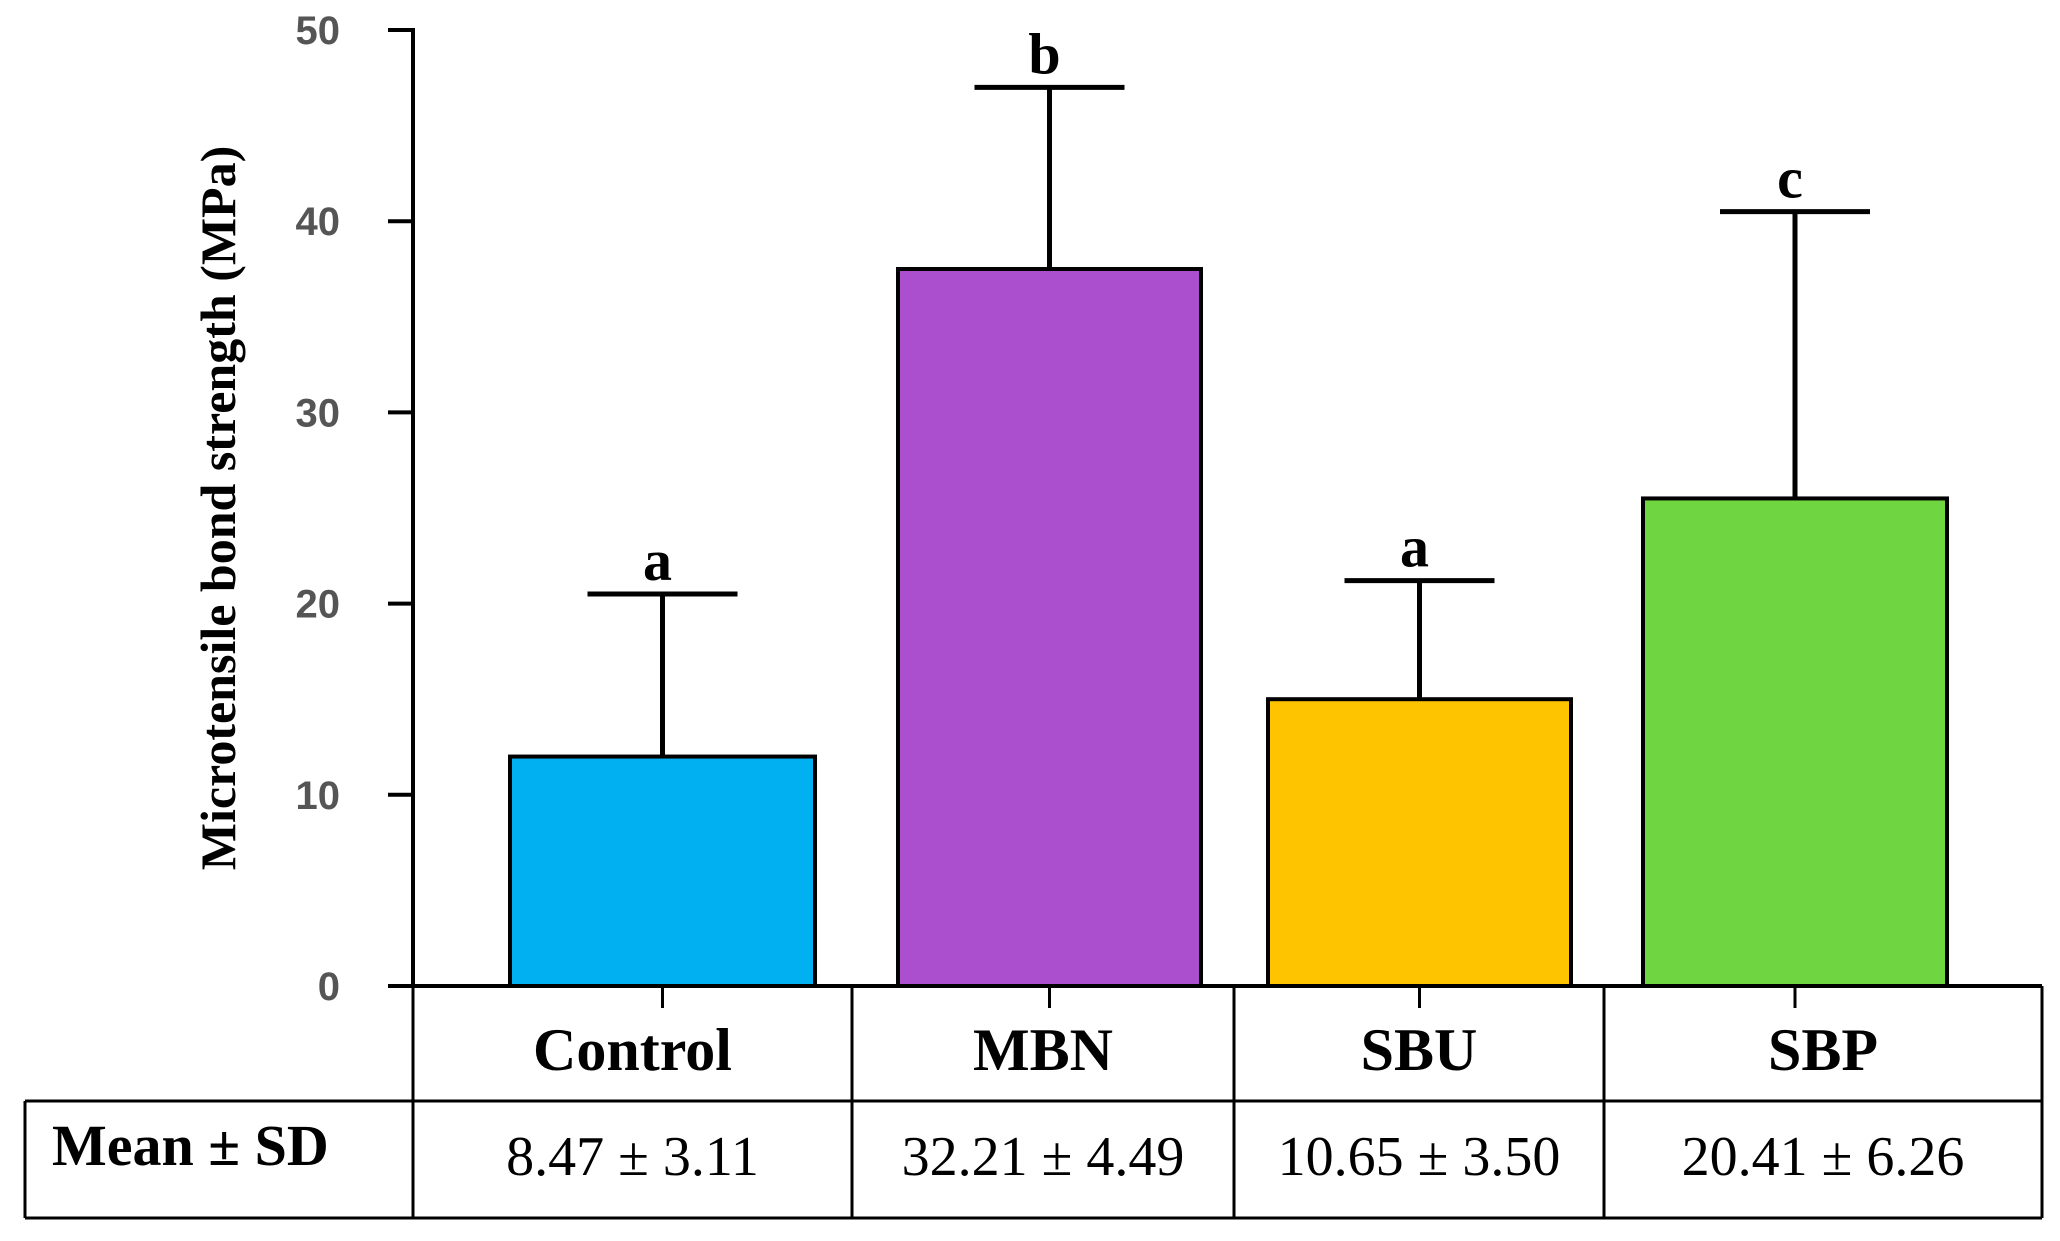 Image resolution: width=2060 pixels, height=1241 pixels. Describe the element at coordinates (318, 31) in the screenshot. I see `y-tick-label-50: 50` at that location.